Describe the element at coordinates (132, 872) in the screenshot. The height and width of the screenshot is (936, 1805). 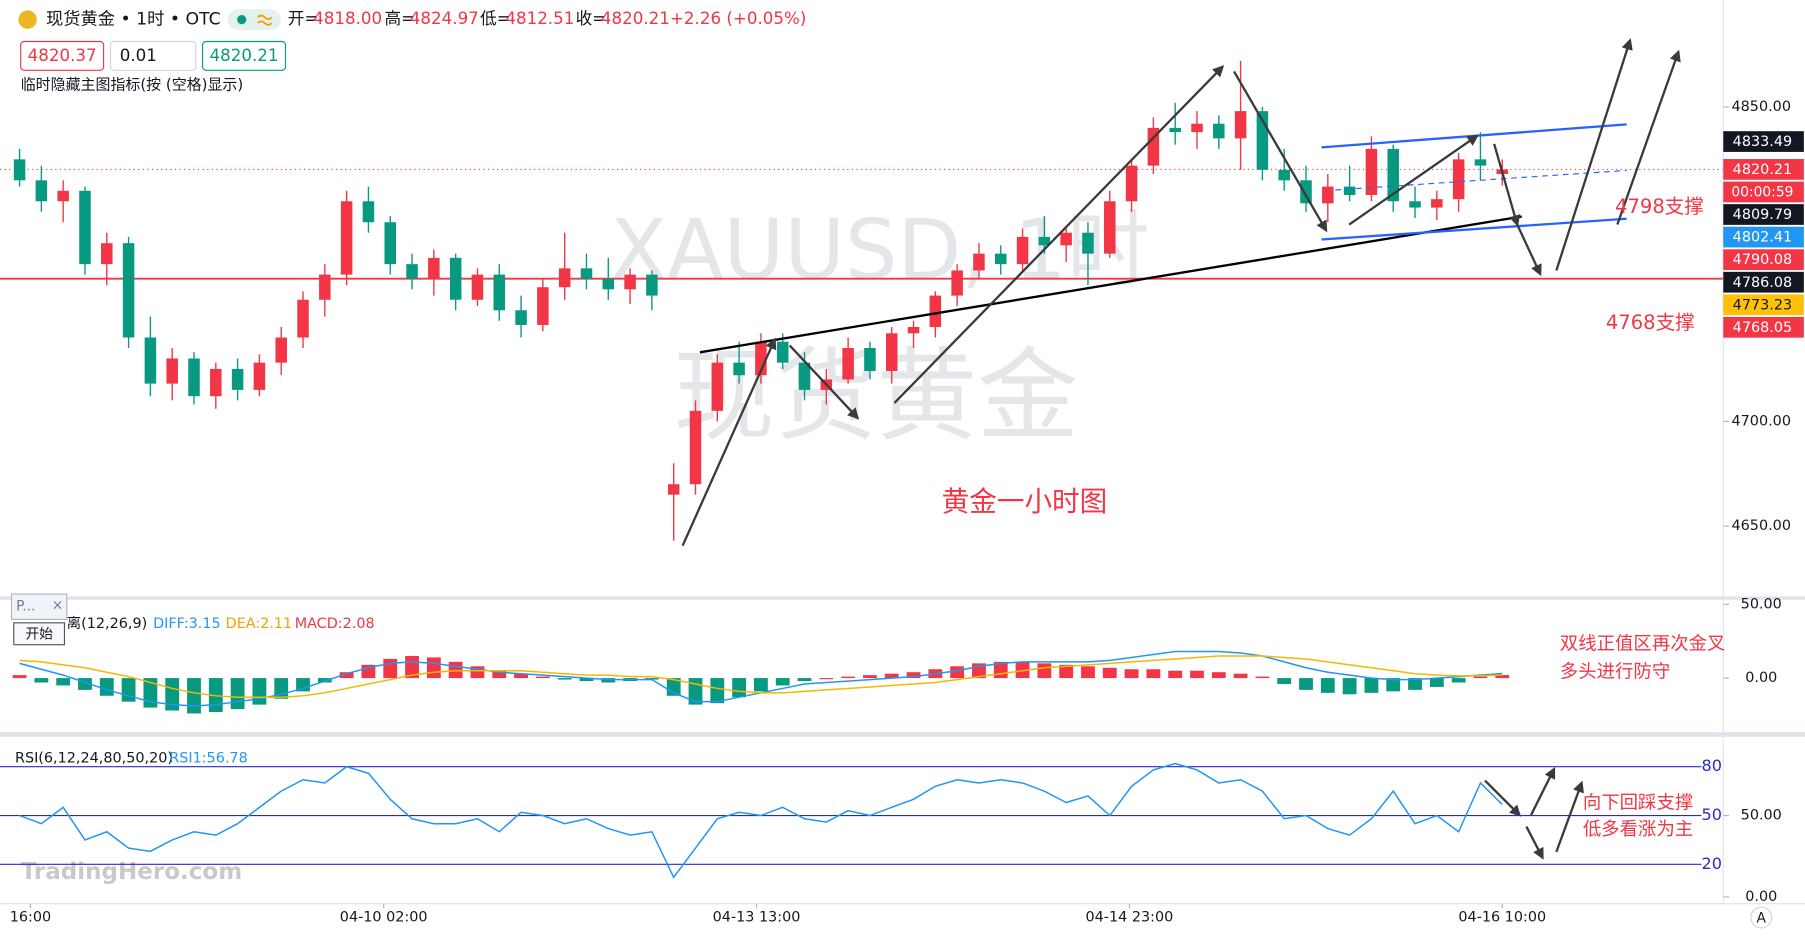
I see `logo: TradingHero.com` at that location.